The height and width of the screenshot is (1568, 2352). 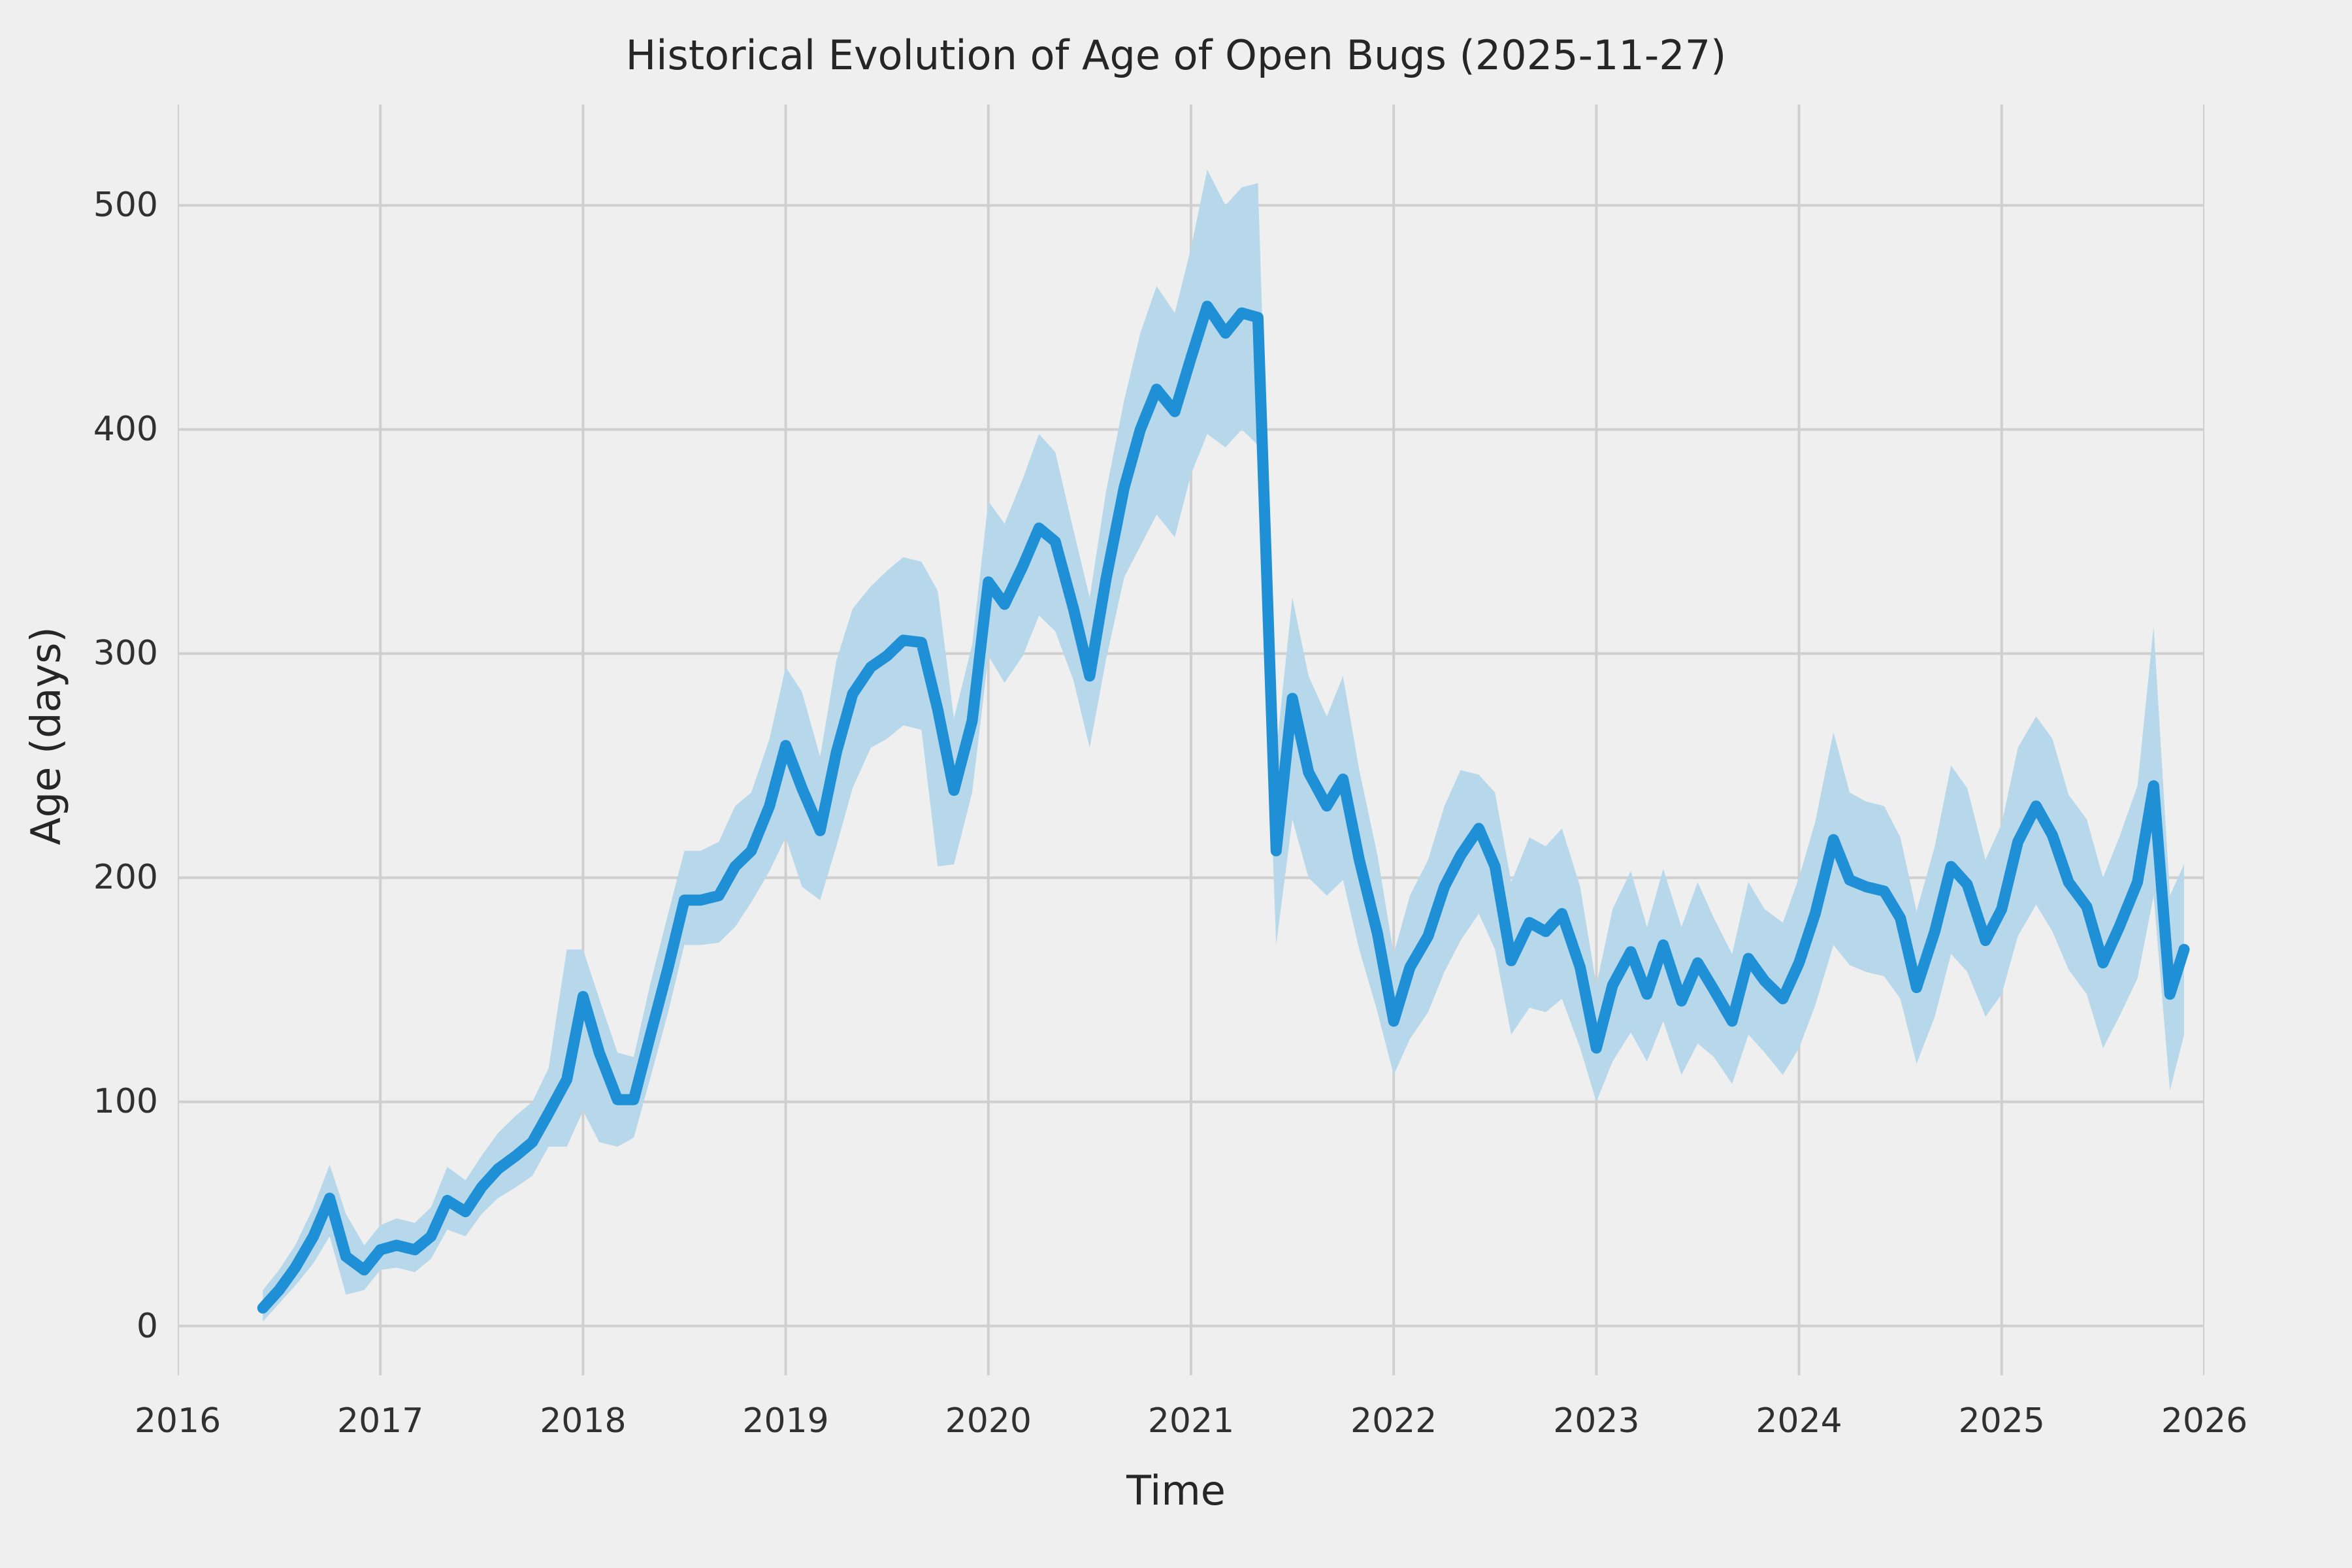 I want to click on x-tick-label: 2022, so click(x=1393, y=1421).